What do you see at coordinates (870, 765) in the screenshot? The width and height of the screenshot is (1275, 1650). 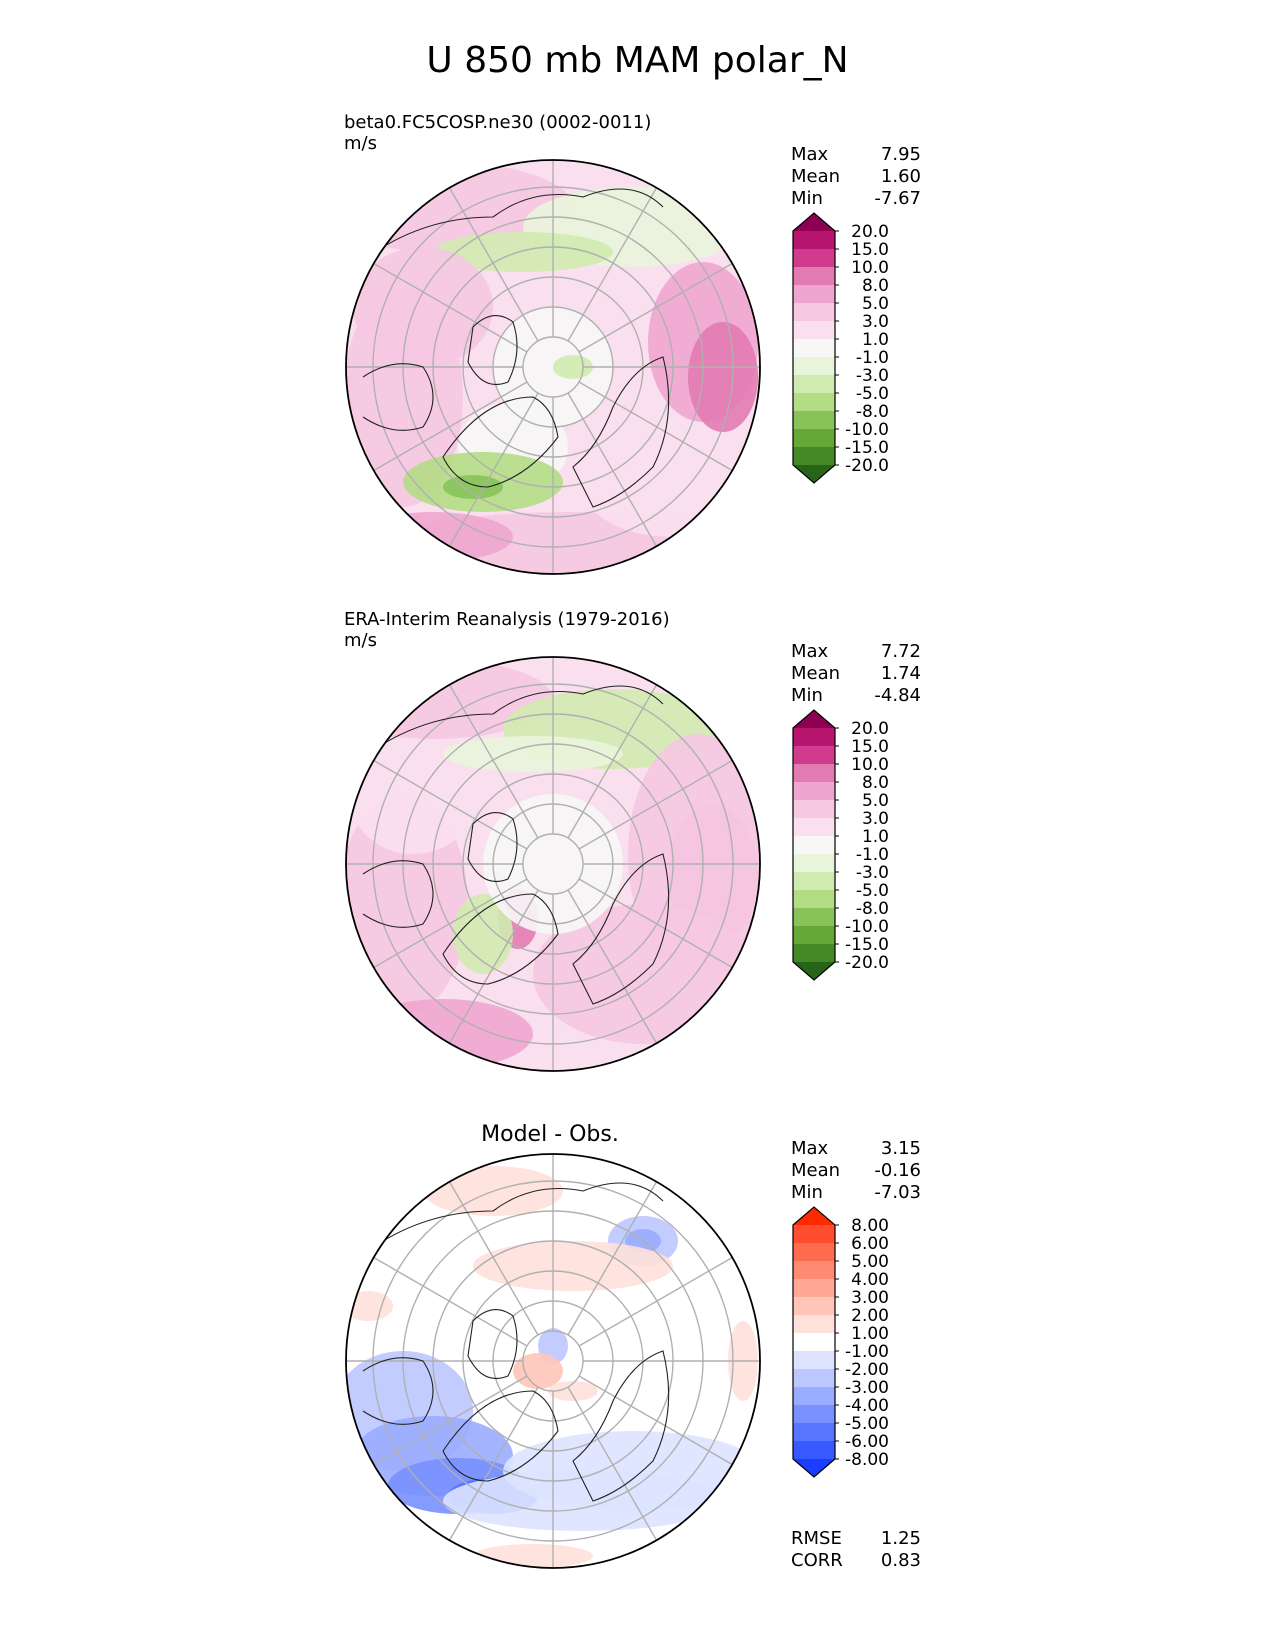 I see `colorbar-tick-label: 10.0` at bounding box center [870, 765].